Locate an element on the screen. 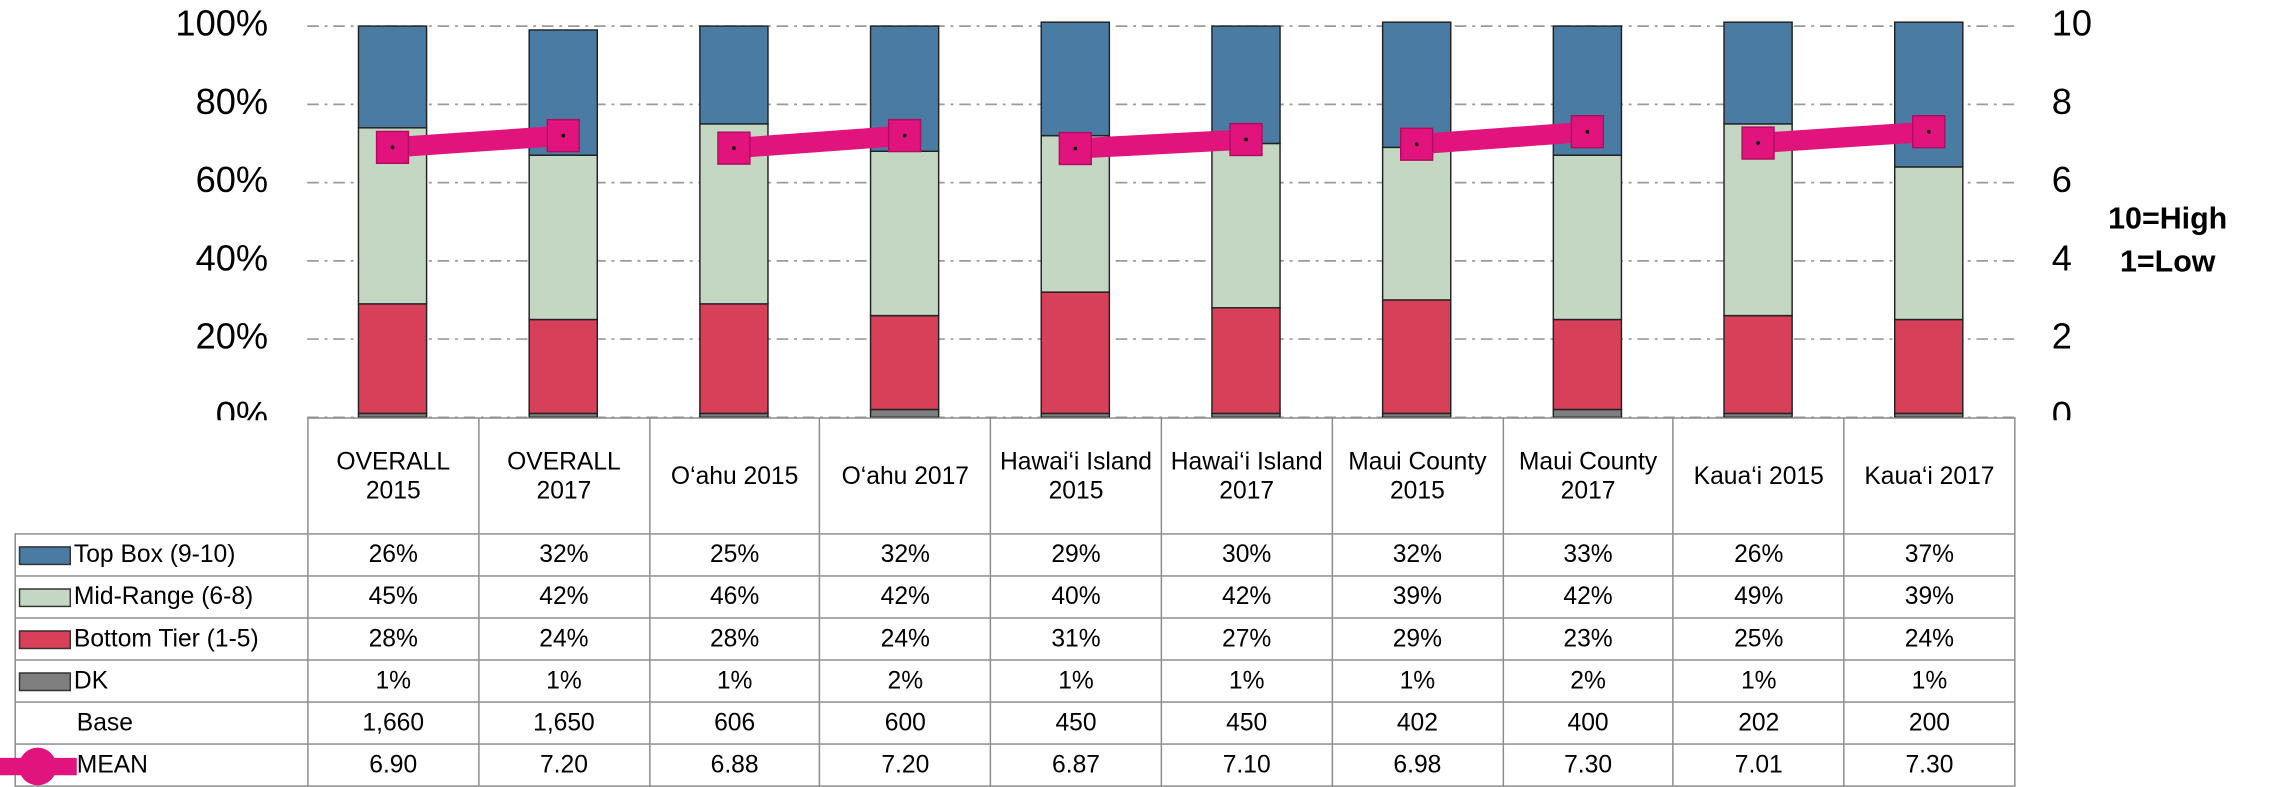  value-label: 49% is located at coordinates (1758, 597).